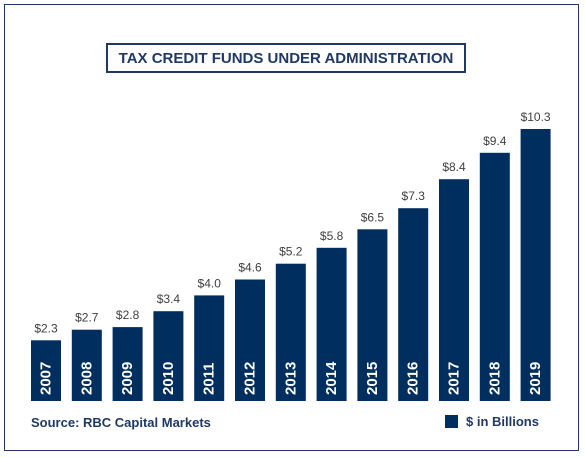 Image resolution: width=585 pixels, height=458 pixels. What do you see at coordinates (413, 304) in the screenshot?
I see `bar-2016` at bounding box center [413, 304].